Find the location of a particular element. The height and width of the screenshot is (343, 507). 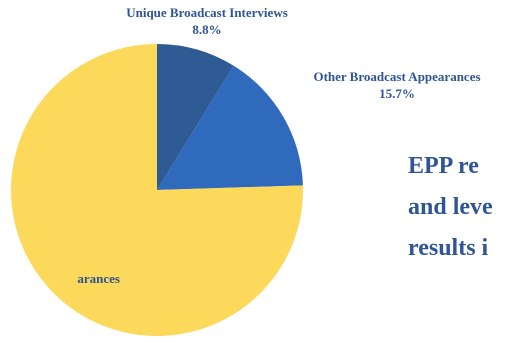

slice-label-value: 8.8% is located at coordinates (207, 29).